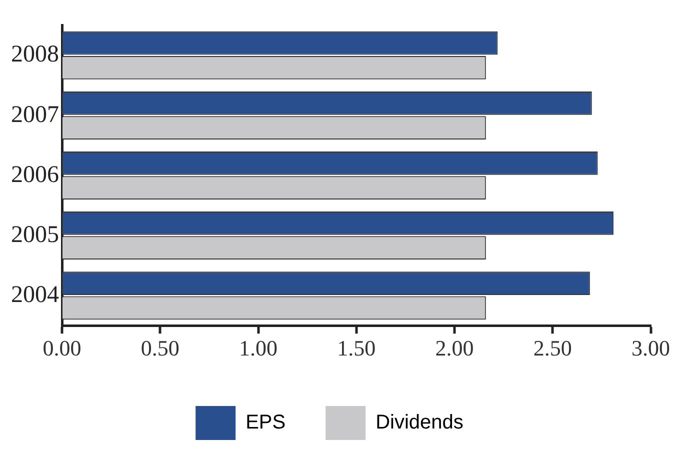 This screenshot has height=458, width=681. I want to click on y-tick-label: 2006, so click(35, 175).